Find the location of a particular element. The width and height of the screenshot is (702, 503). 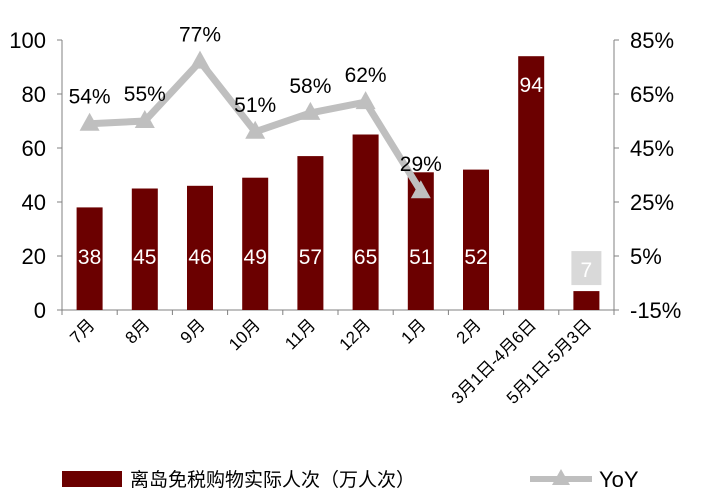

bar-data-label: 94 is located at coordinates (532, 85).